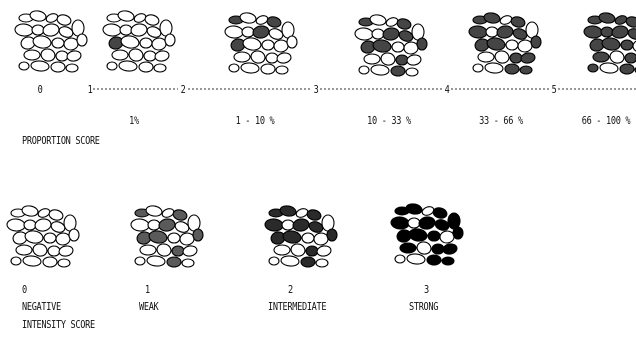 The width and height of the screenshot is (636, 339). Describe the element at coordinates (58, 324) in the screenshot. I see `intensity-score-title: INTENSITY SCORE` at that location.